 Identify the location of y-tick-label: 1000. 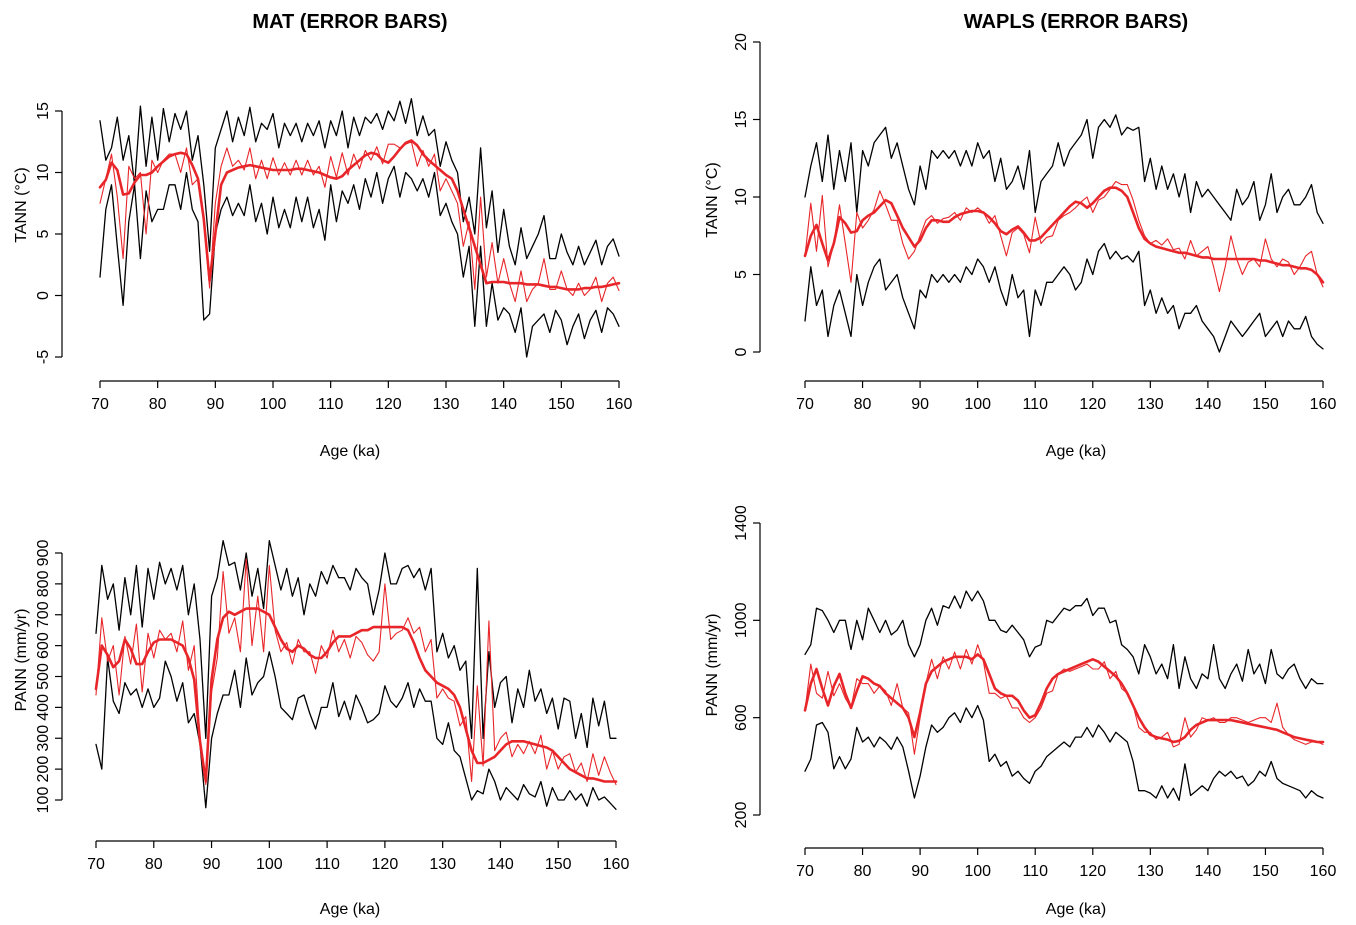
(741, 620).